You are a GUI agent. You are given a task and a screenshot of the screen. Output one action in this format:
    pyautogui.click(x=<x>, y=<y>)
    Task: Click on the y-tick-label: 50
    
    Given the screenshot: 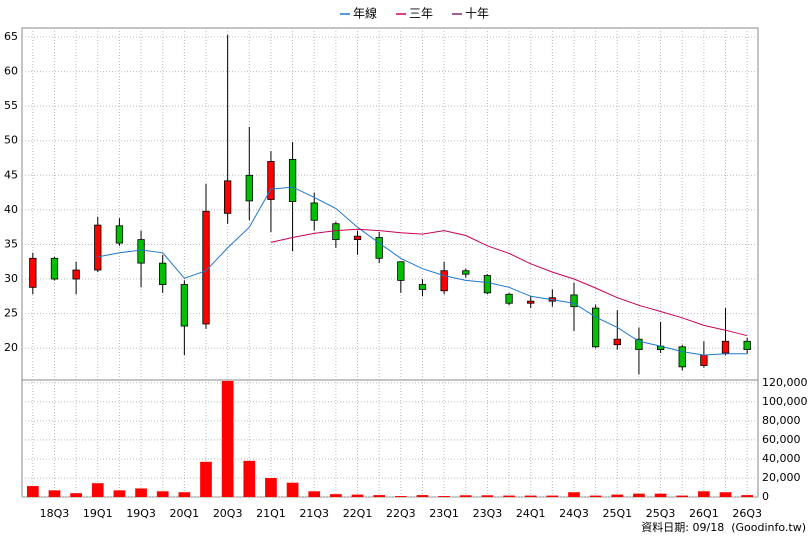 What is the action you would take?
    pyautogui.click(x=11, y=140)
    